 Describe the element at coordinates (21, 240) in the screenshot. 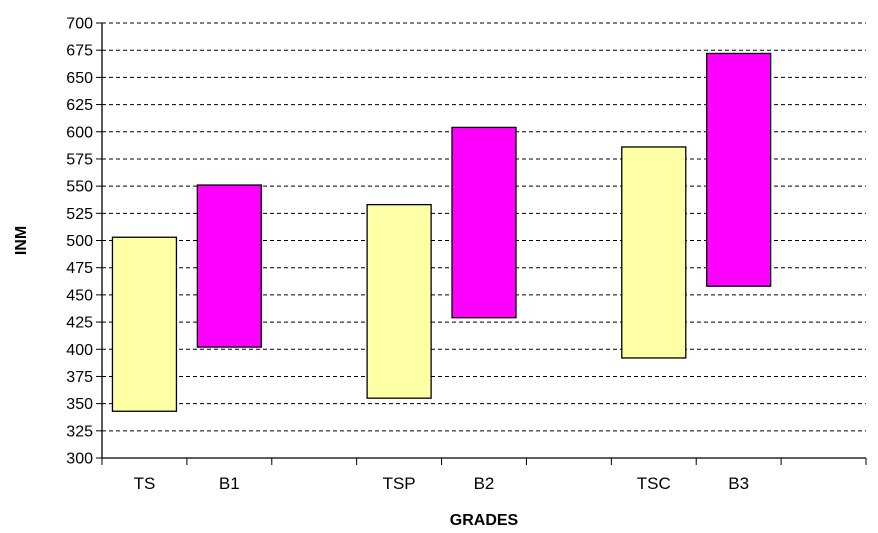

I see `y-axis-title: INM` at that location.